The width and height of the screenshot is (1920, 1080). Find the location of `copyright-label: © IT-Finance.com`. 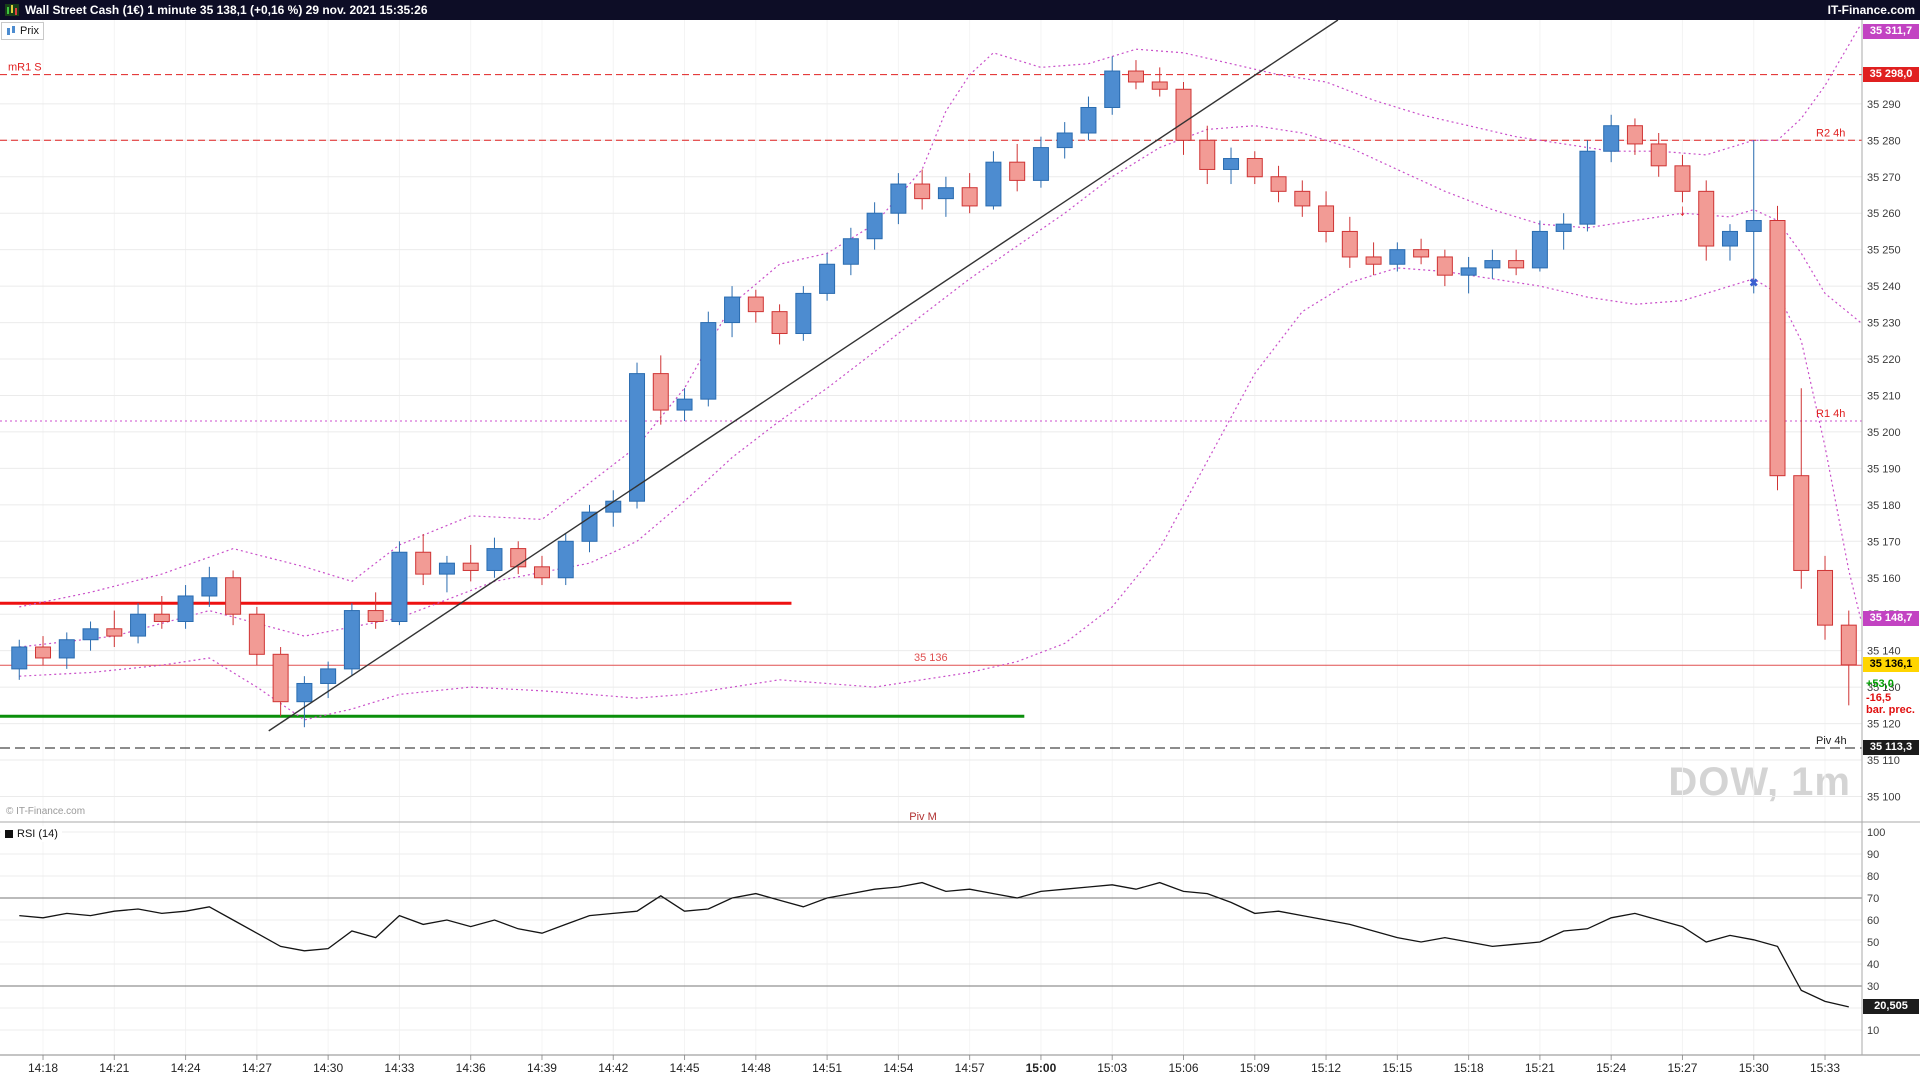

copyright-label: © IT-Finance.com is located at coordinates (46, 811).